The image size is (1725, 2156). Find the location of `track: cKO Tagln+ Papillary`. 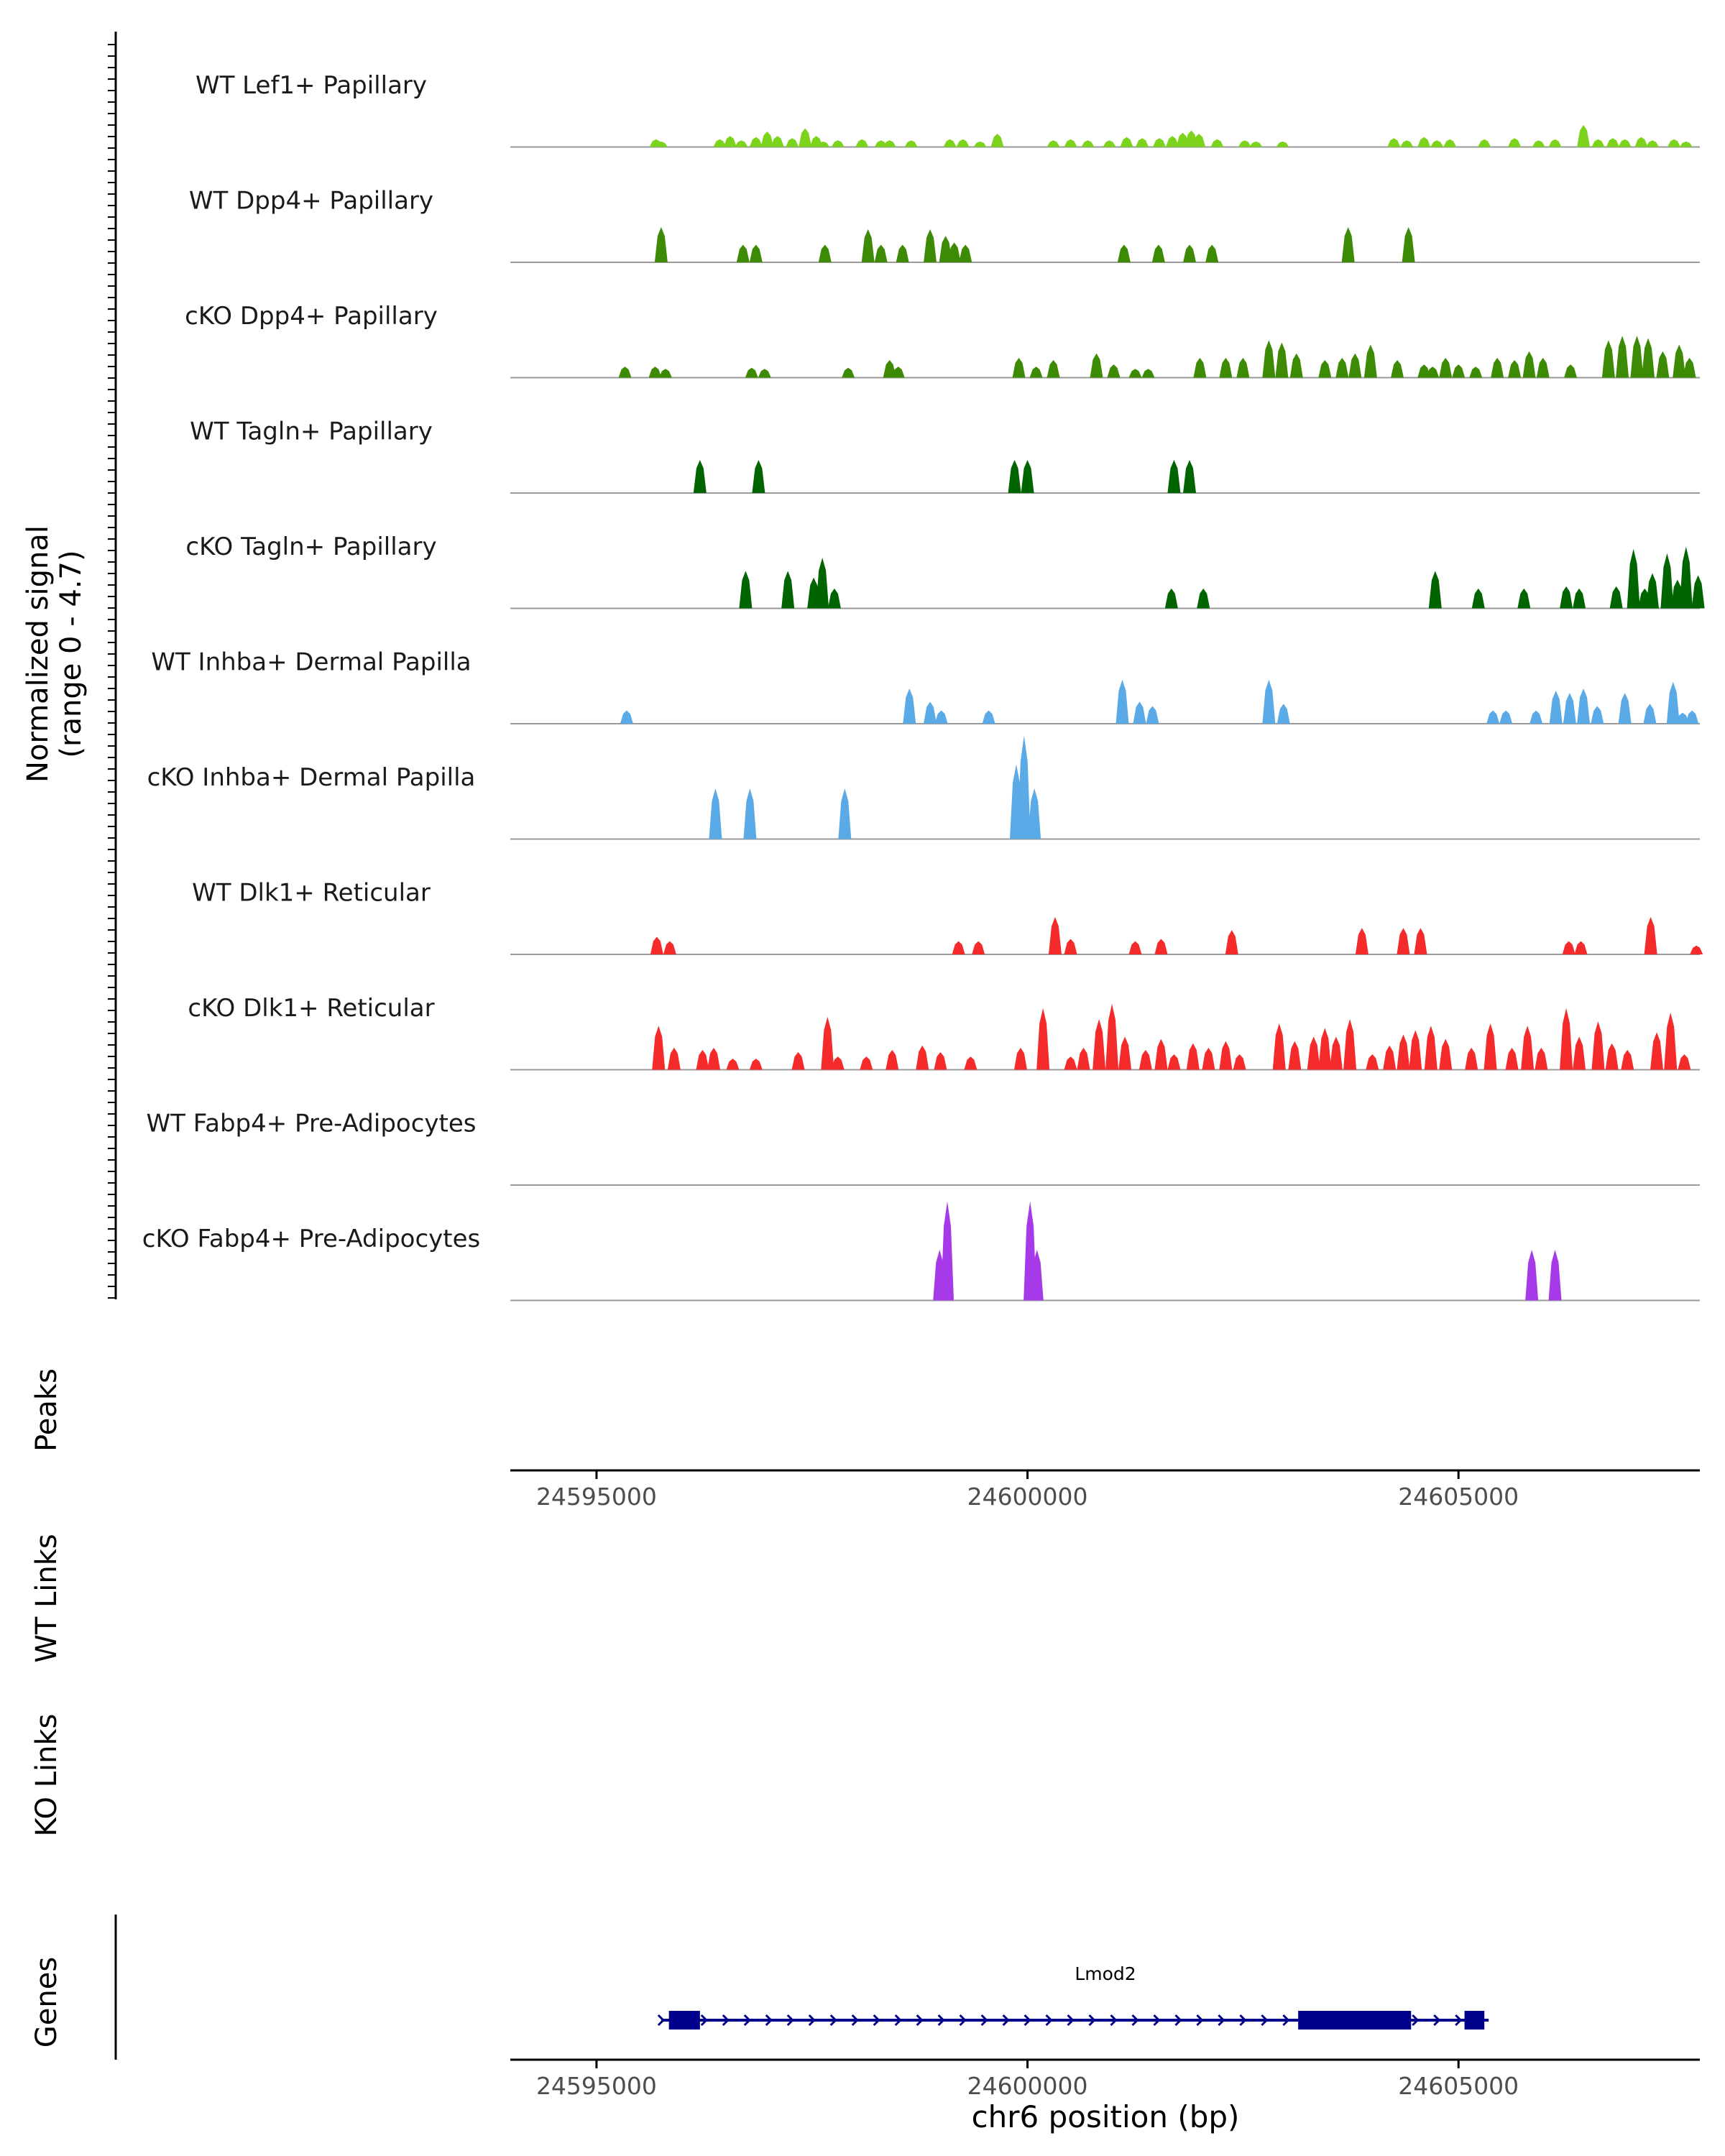

track: cKO Tagln+ Papillary is located at coordinates (945, 571).